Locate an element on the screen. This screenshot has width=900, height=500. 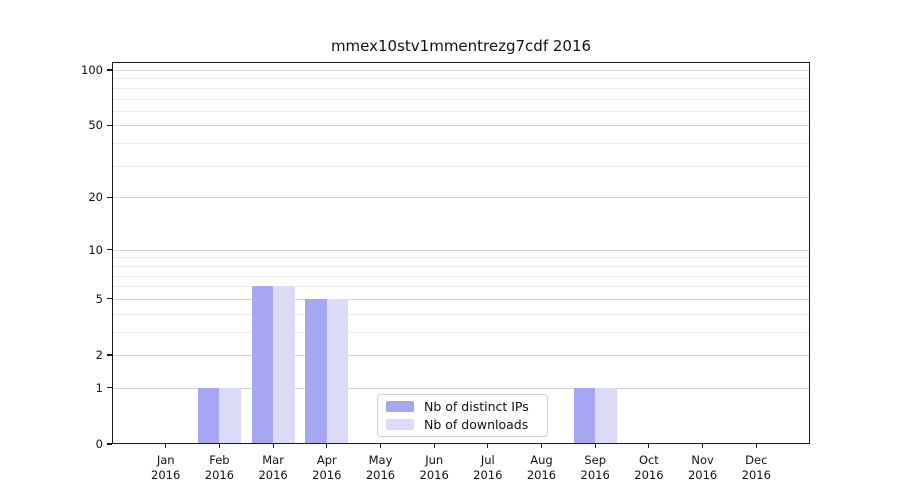
bar-distinct-ips-mar is located at coordinates (262, 364).